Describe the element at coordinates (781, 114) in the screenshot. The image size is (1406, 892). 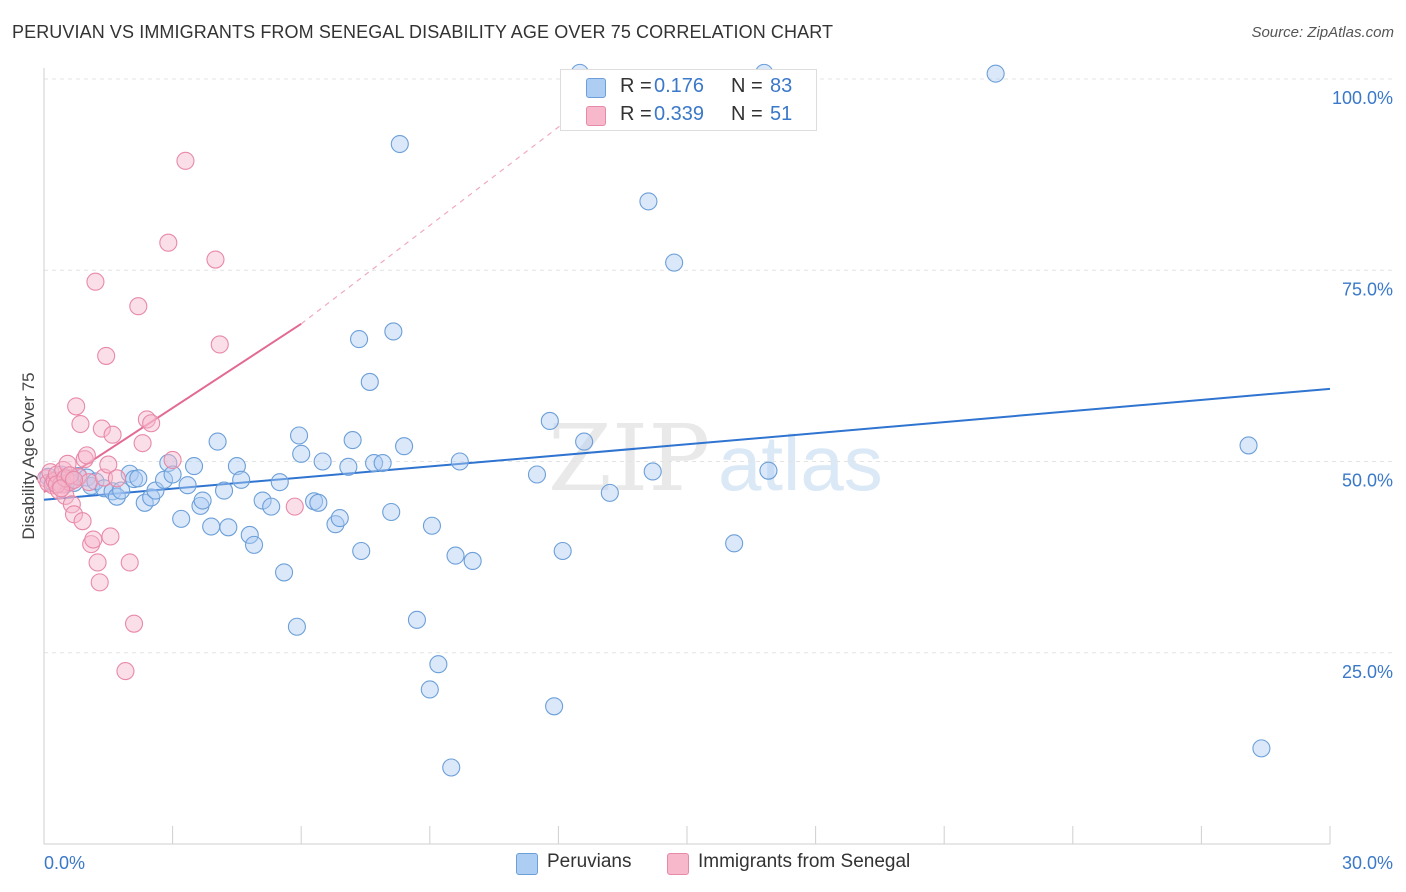
I see `legend-n-value: 51` at that location.